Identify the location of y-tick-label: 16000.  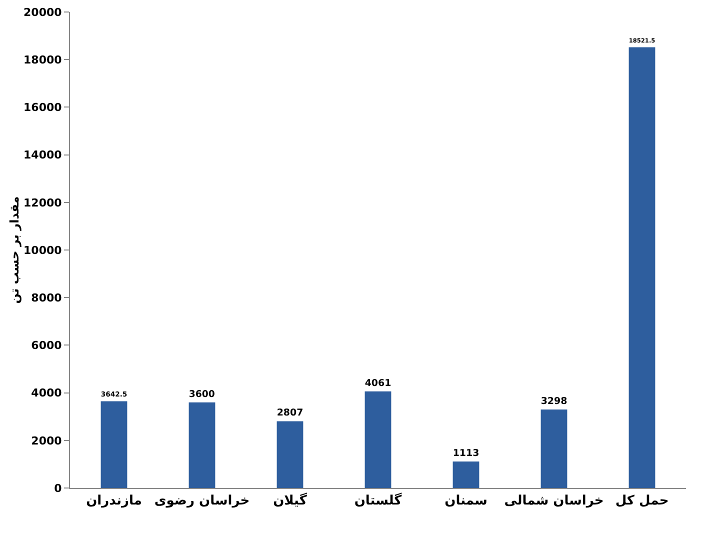
(43, 107).